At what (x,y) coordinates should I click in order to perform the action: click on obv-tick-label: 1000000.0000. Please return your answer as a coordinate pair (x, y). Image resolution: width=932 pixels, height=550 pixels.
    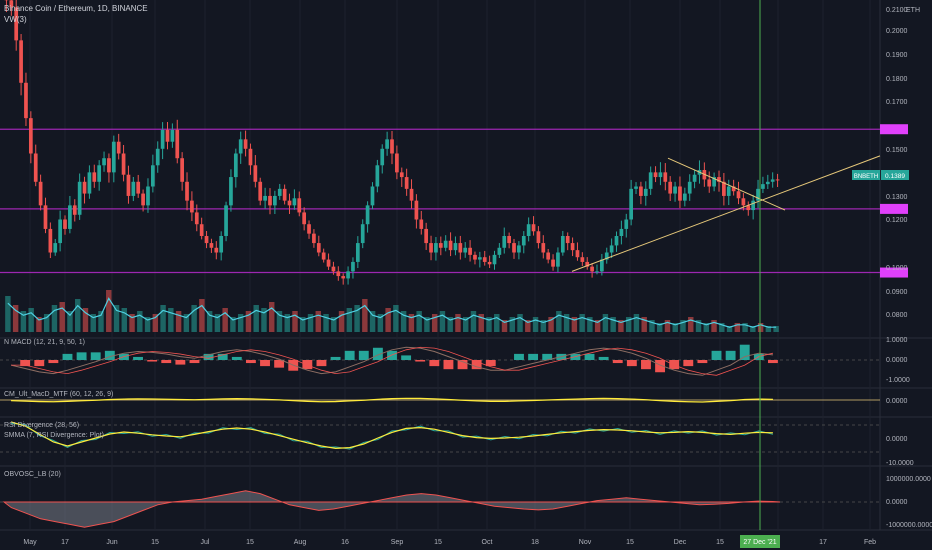
    Looking at the image, I should click on (908, 479).